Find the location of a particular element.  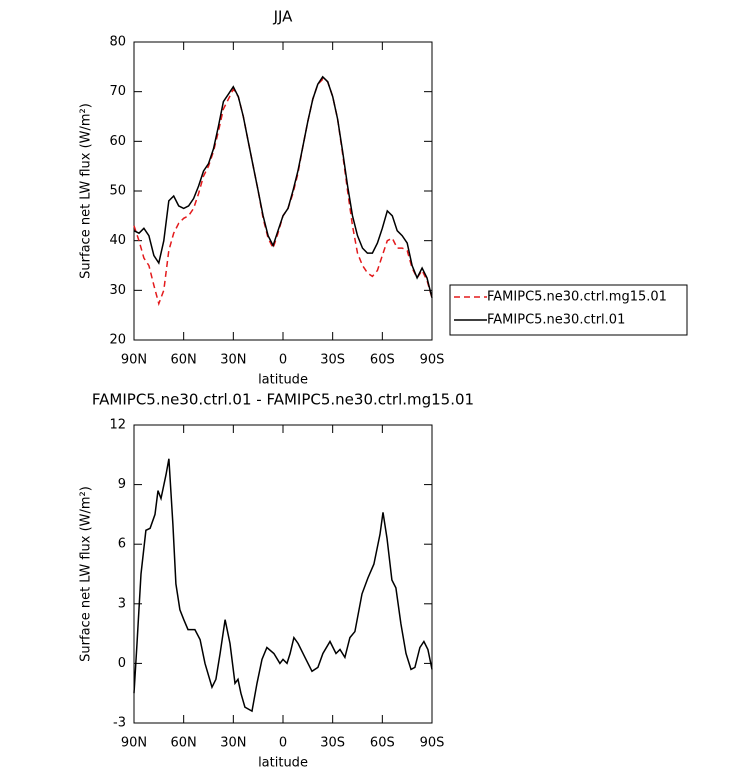

y-tick-label: 30 is located at coordinates (117, 290).